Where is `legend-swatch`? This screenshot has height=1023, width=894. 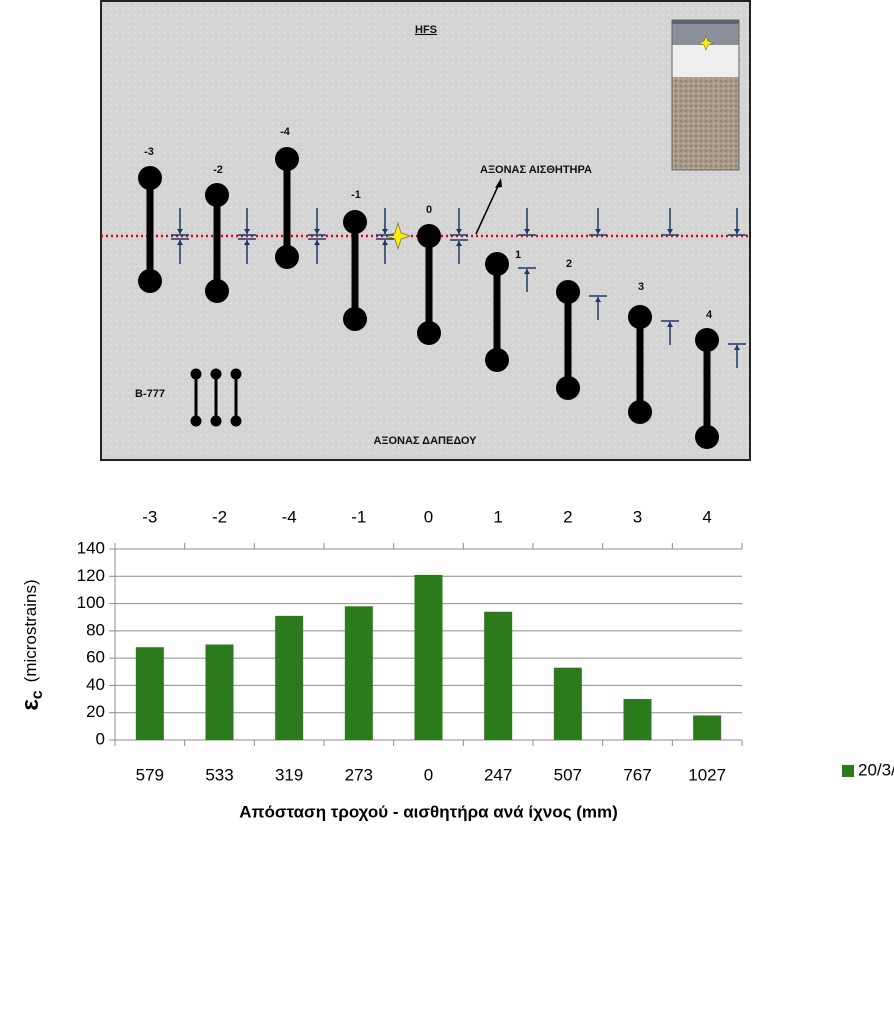
legend-swatch is located at coordinates (848, 771).